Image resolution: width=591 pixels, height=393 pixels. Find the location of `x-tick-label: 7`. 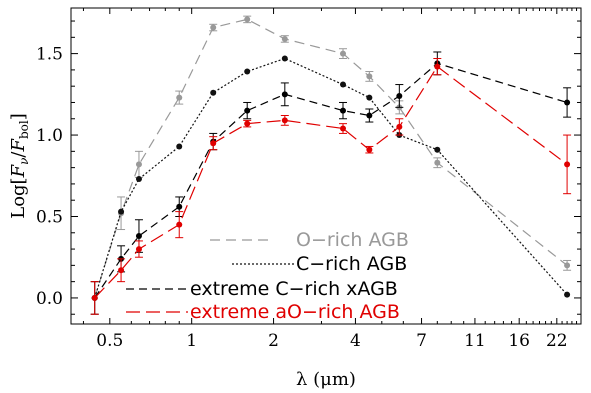

x-tick-label: 7 is located at coordinates (421, 341).